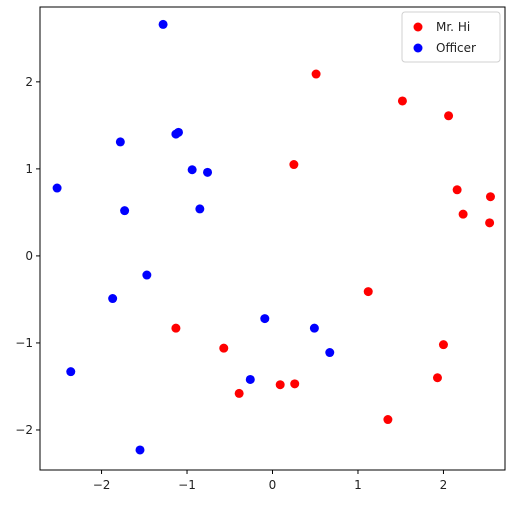 The image size is (515, 505). Describe the element at coordinates (24, 343) in the screenshot. I see `y-tick-label: −1` at that location.